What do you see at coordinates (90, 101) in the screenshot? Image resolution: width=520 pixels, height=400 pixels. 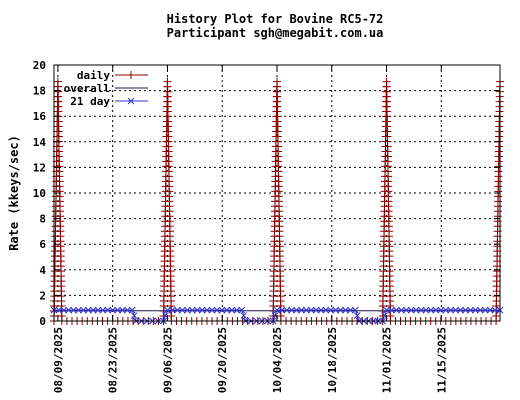 I see `legend-label: 21 day` at bounding box center [90, 101].